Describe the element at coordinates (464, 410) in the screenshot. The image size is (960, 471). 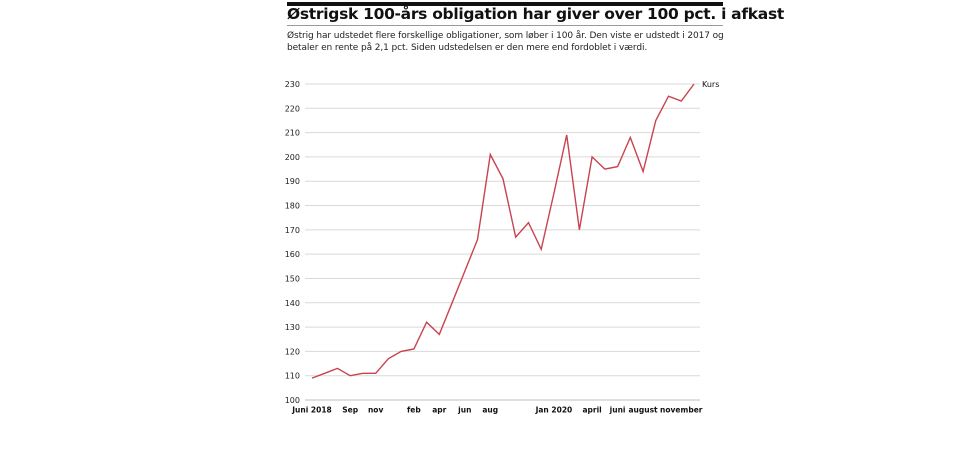
I see `x-tick-label: jun` at that location.